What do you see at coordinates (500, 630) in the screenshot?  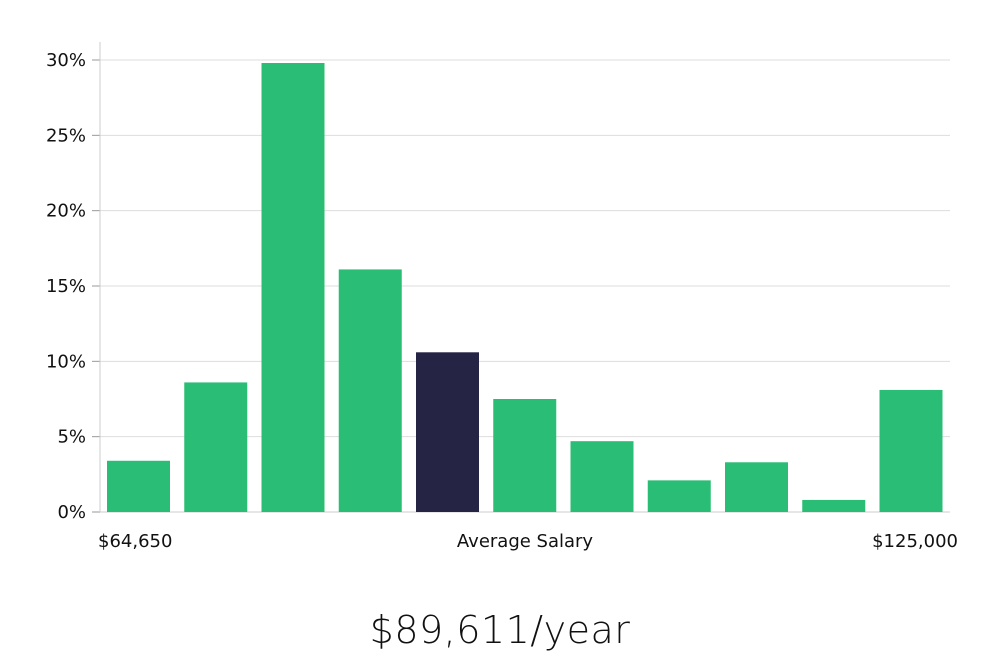 I see `average-salary-value: $89,611/year` at bounding box center [500, 630].